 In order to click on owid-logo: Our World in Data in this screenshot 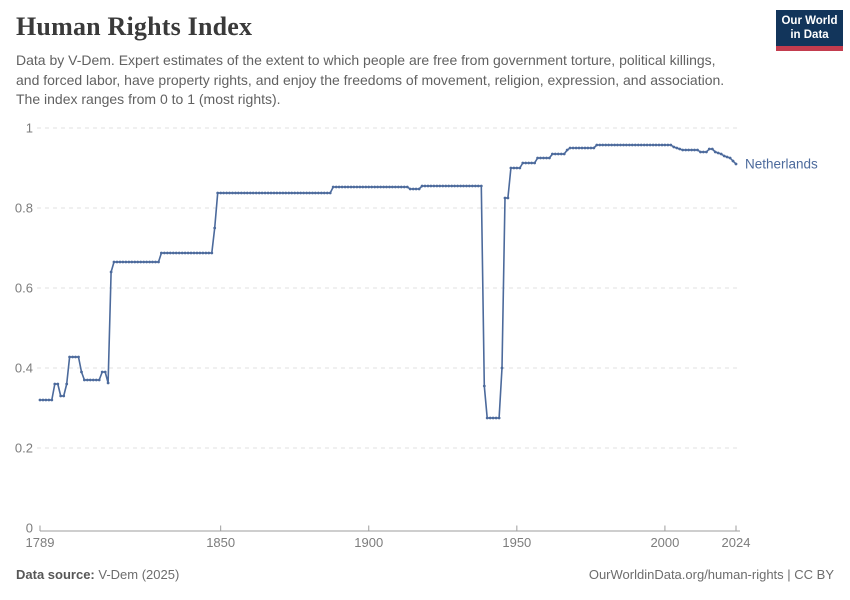, I will do `click(809, 30)`.